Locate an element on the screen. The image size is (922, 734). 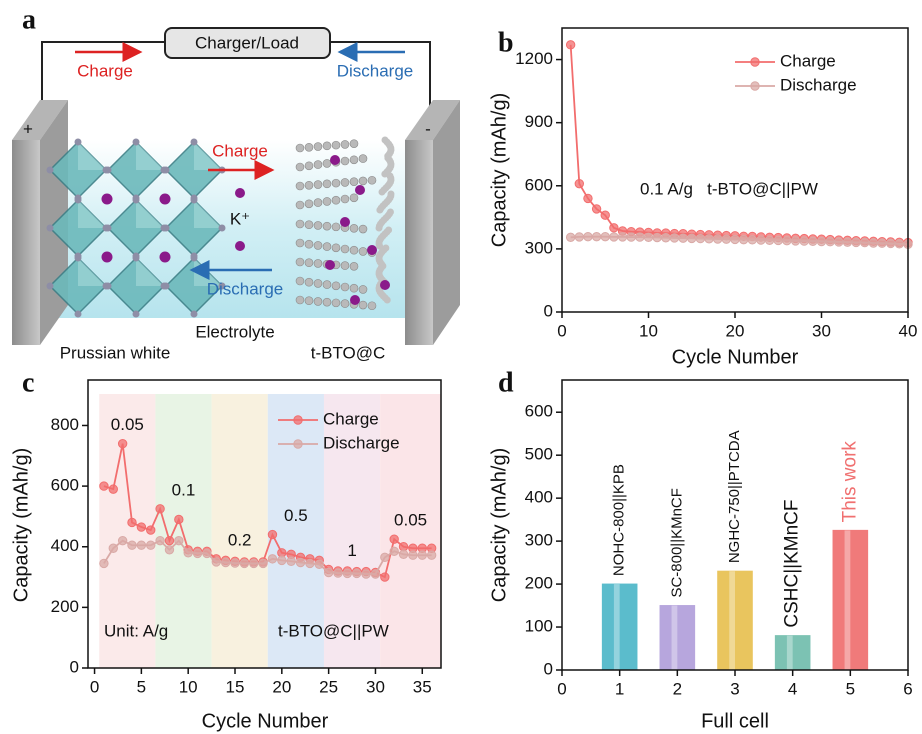
x-tick-label: 1 is located at coordinates (619, 688).